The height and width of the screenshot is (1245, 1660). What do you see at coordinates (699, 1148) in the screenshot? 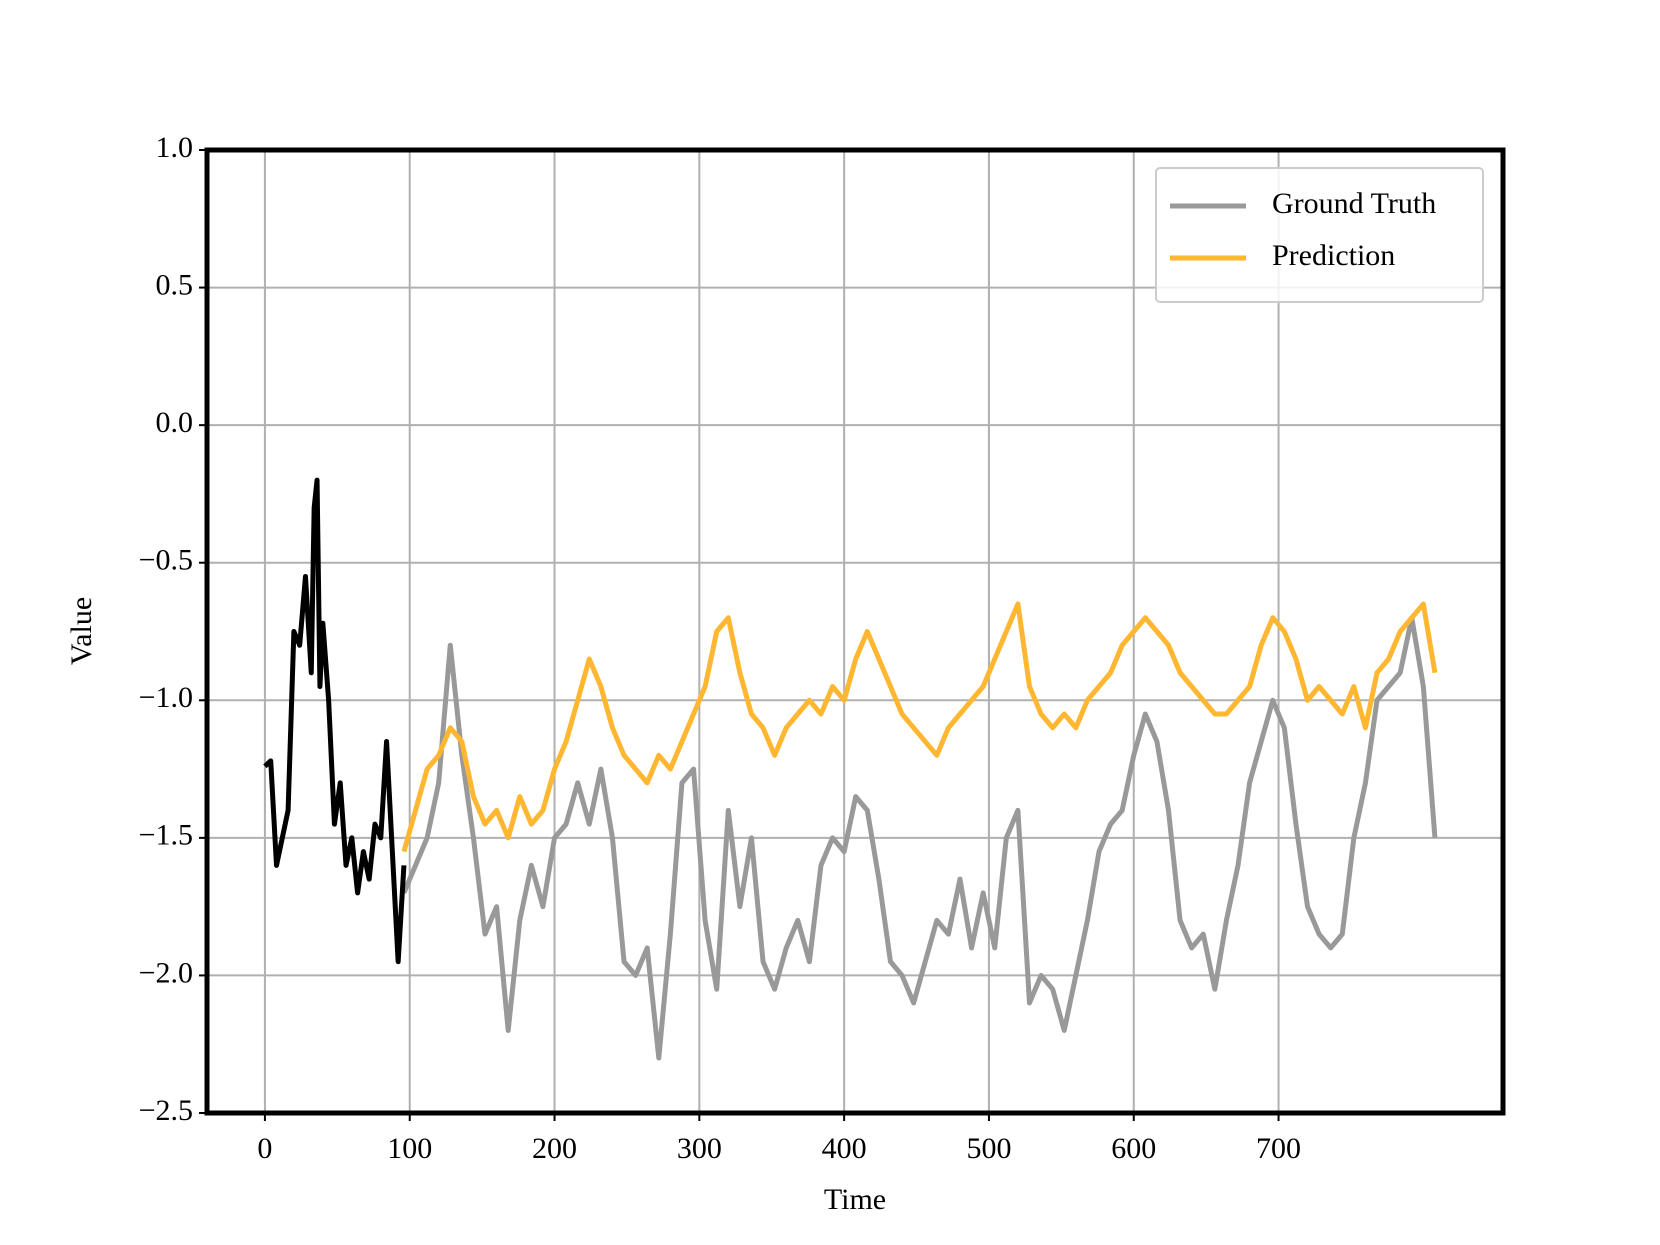
I see `x-tick-label: 300` at bounding box center [699, 1148].